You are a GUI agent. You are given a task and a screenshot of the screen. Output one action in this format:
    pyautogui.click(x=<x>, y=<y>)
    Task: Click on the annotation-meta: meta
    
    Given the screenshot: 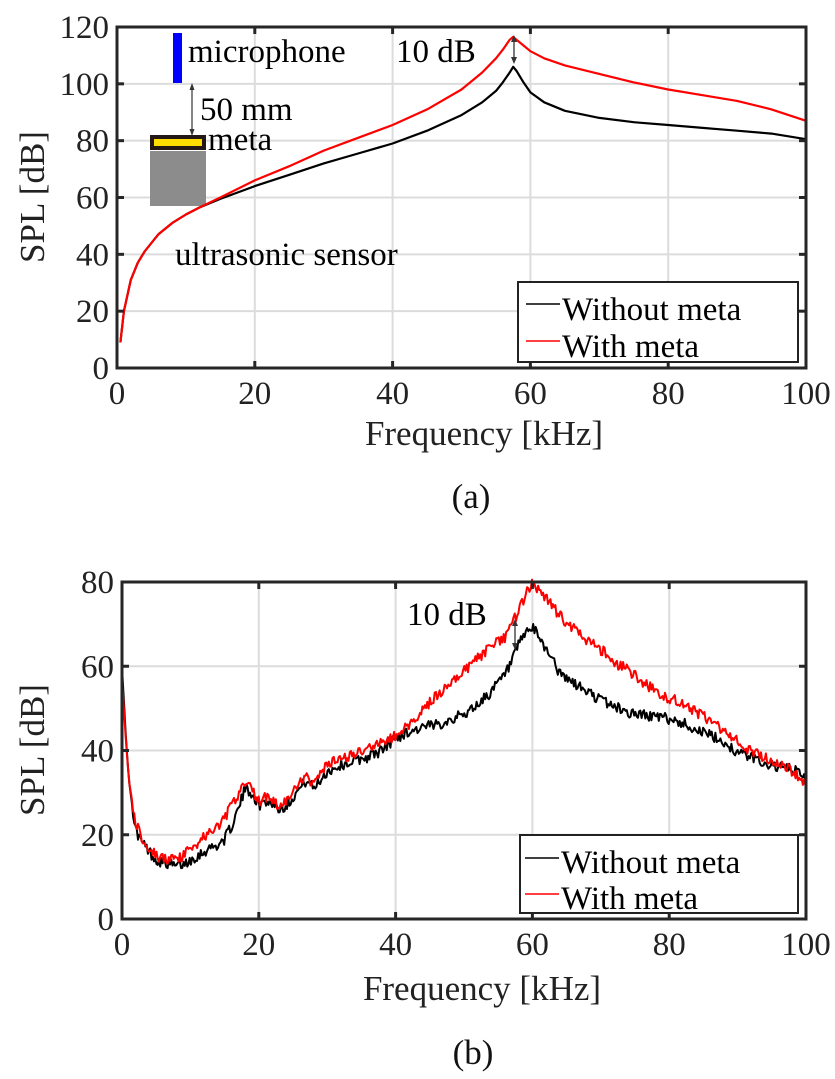 What is the action you would take?
    pyautogui.click(x=240, y=140)
    